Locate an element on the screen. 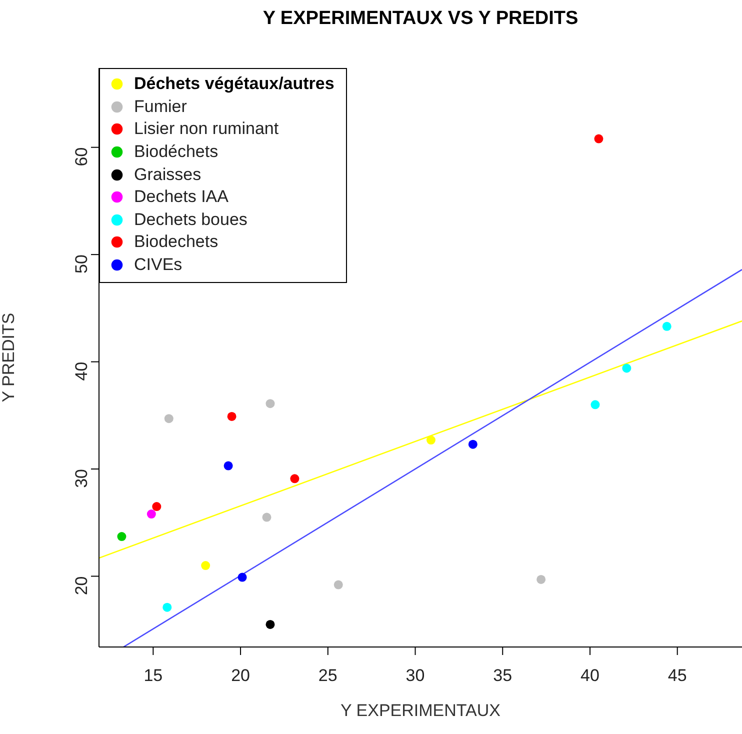 This screenshot has width=742, height=734. y-tick-label: 40 is located at coordinates (82, 371).